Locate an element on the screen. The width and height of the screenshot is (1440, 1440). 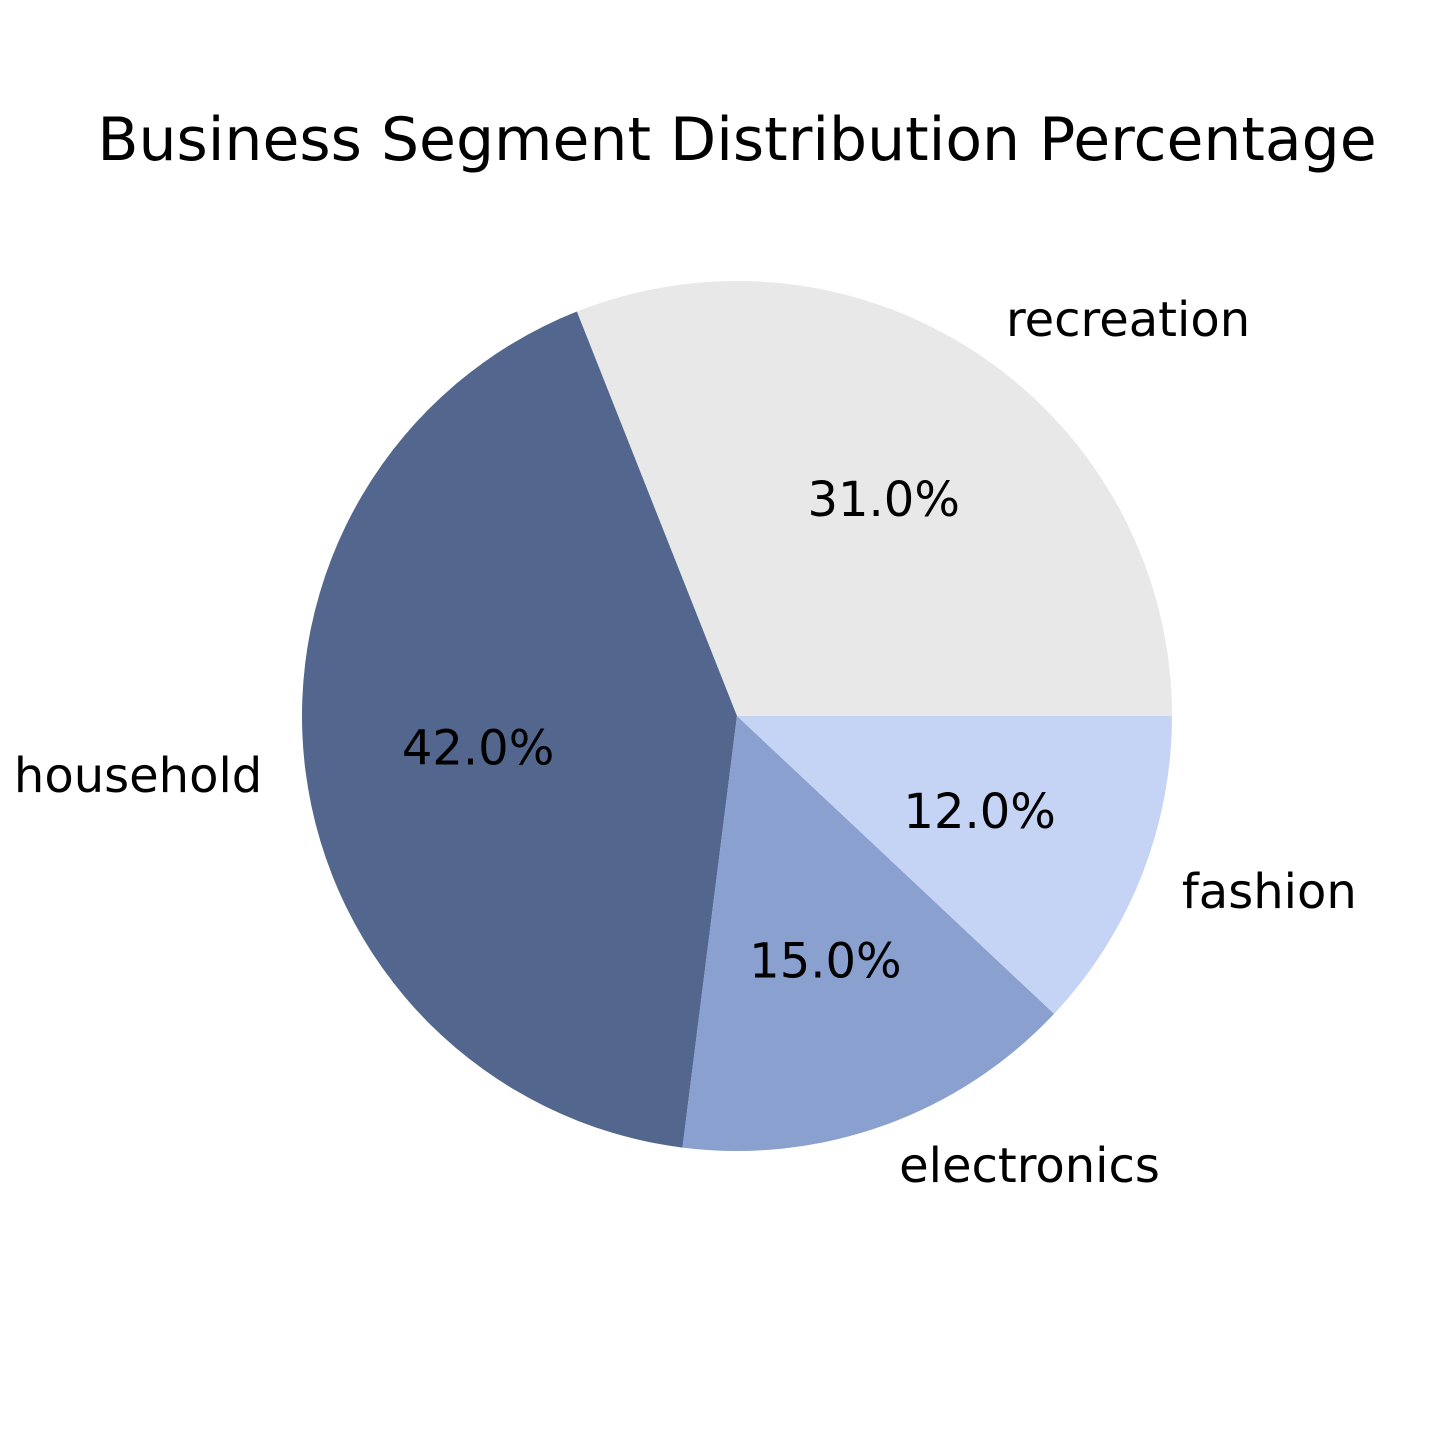
pie-slice-recreation is located at coordinates (874, 498).